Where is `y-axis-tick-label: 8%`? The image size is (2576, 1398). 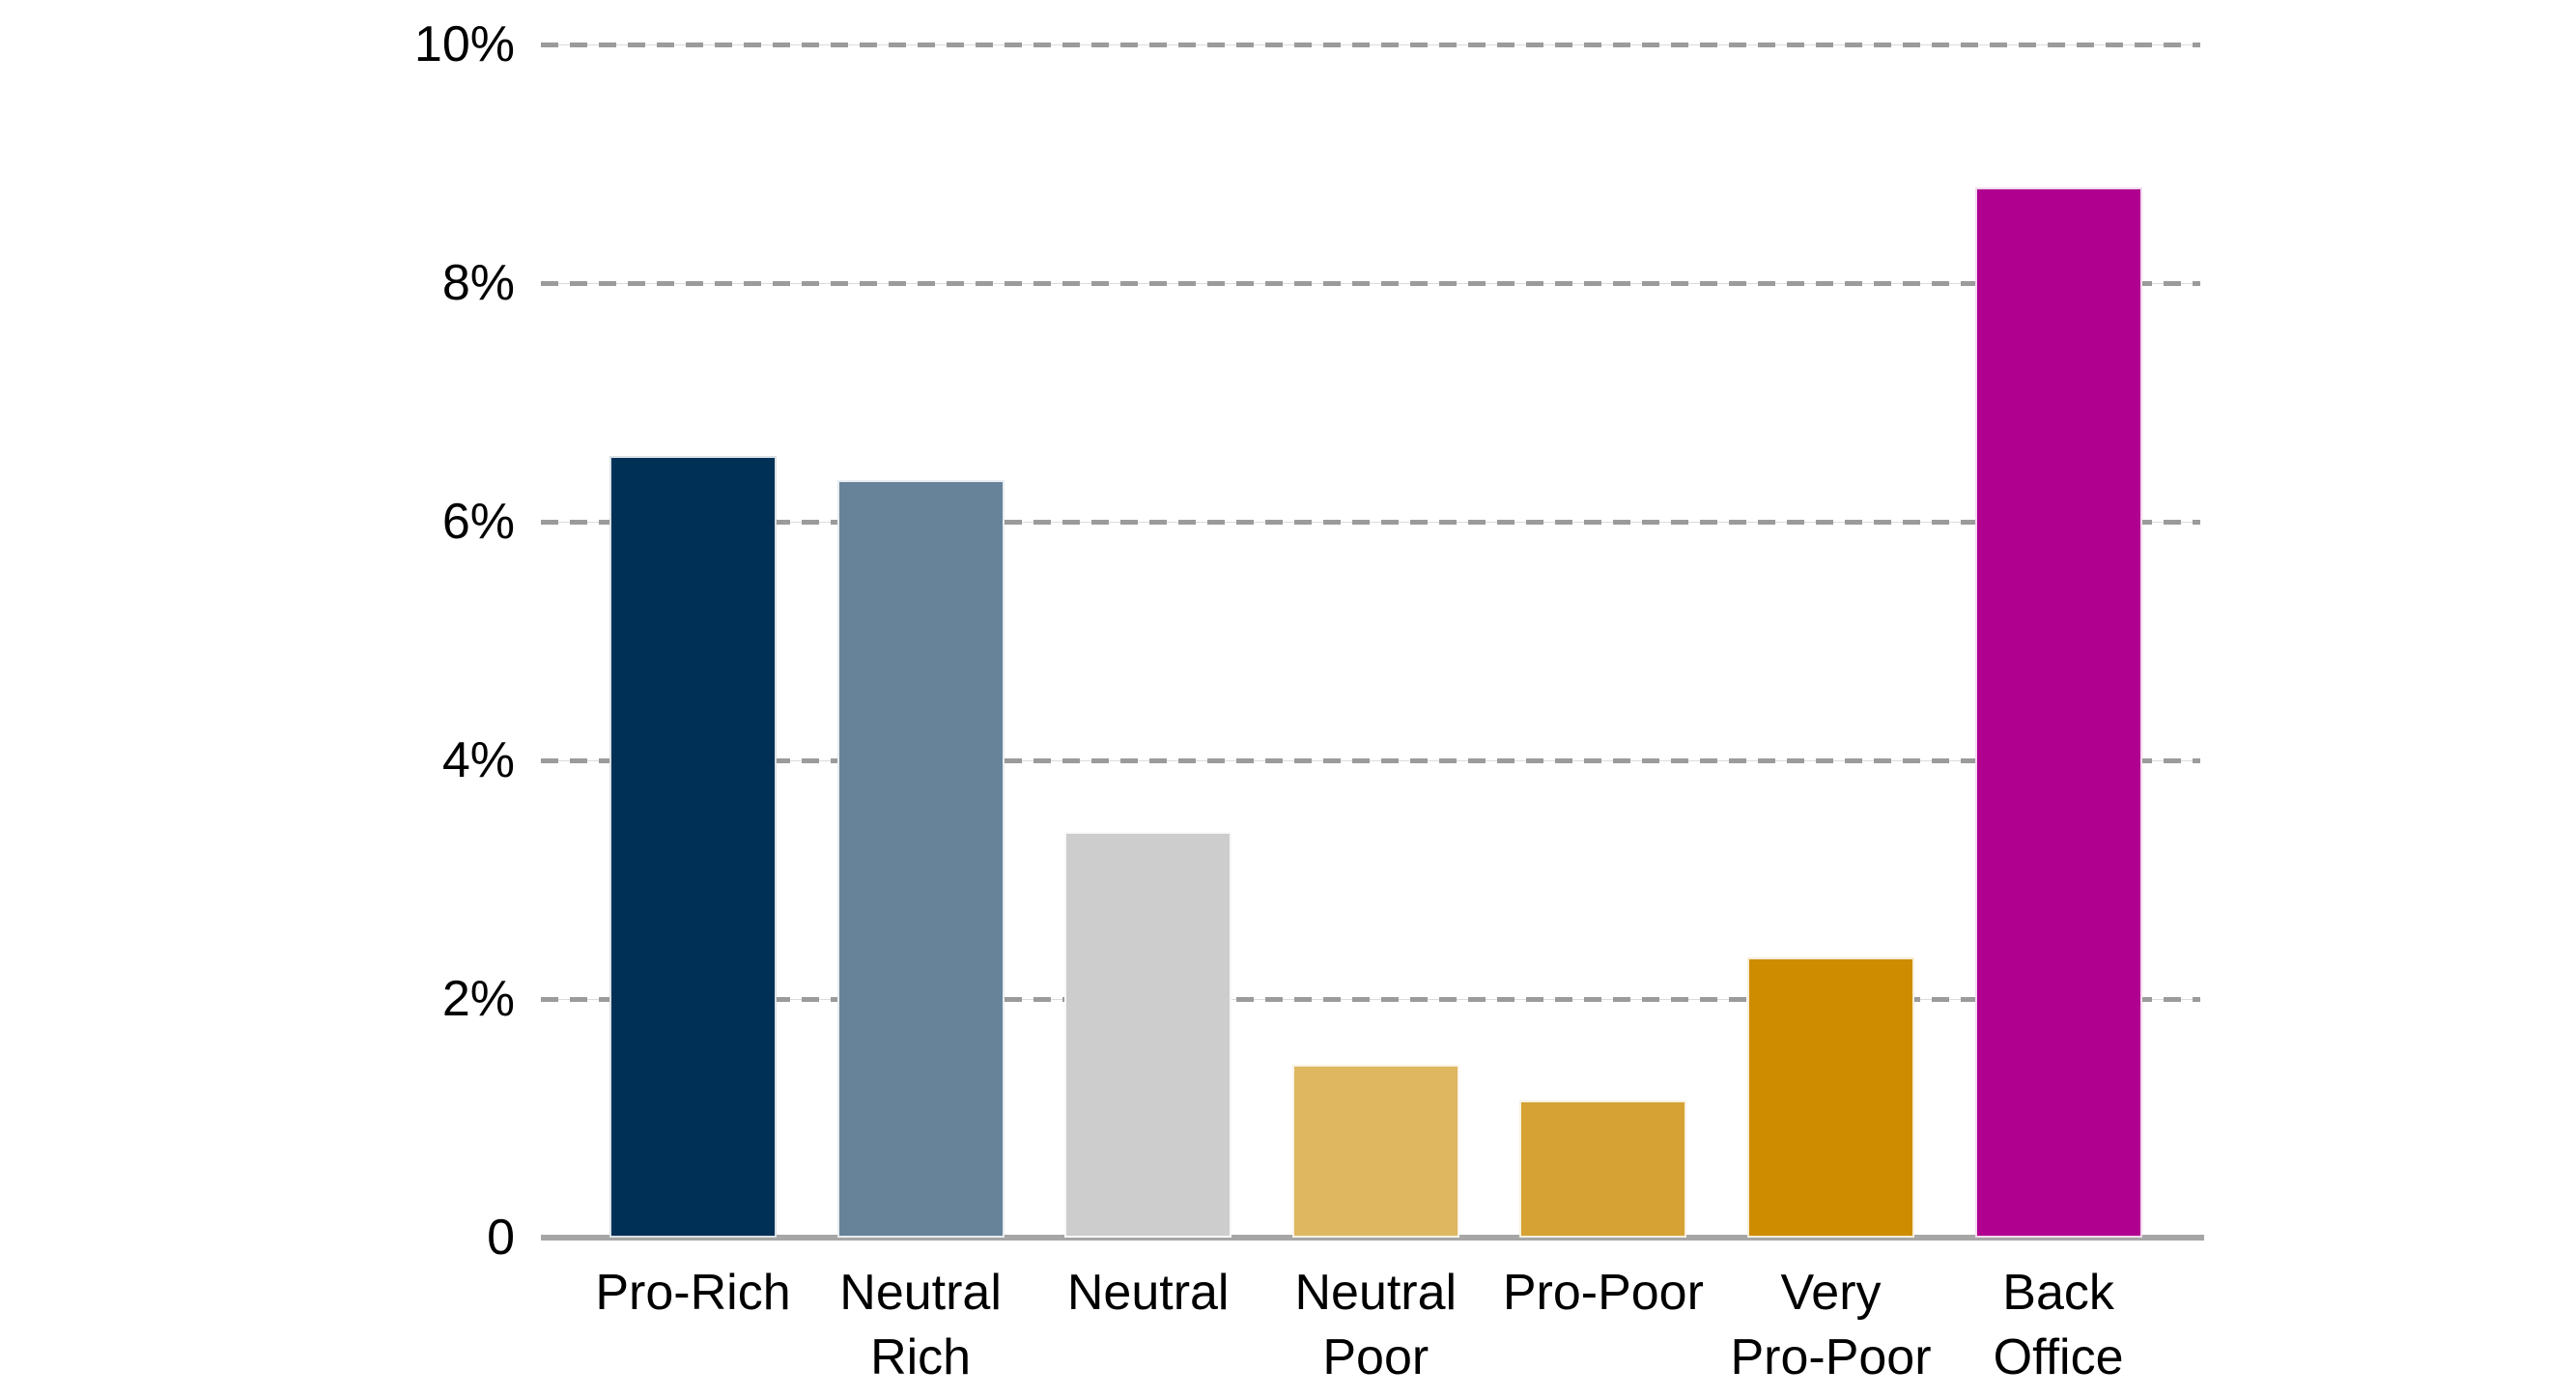
y-axis-tick-label: 8% is located at coordinates (478, 283).